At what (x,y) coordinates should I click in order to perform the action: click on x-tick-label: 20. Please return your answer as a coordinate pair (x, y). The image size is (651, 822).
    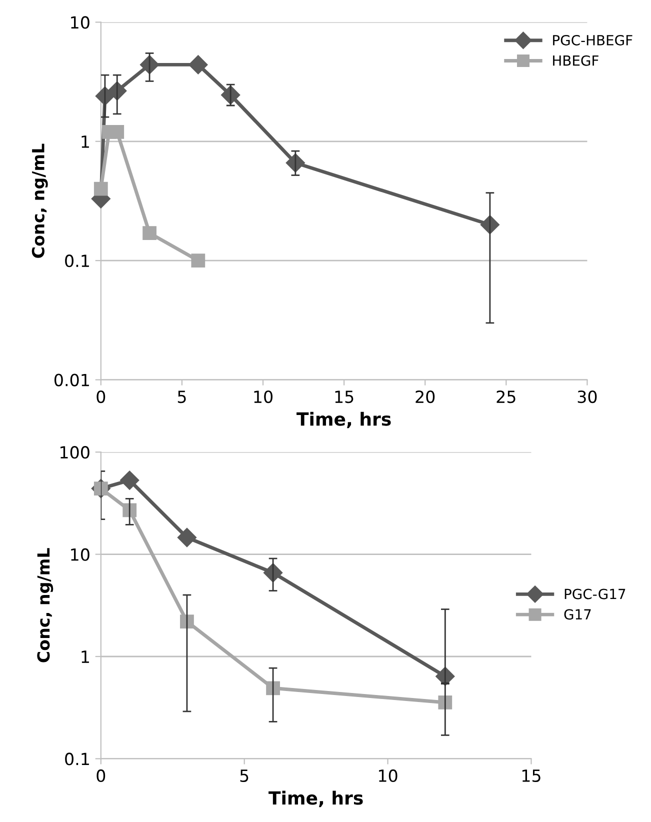
    Looking at the image, I should click on (425, 397).